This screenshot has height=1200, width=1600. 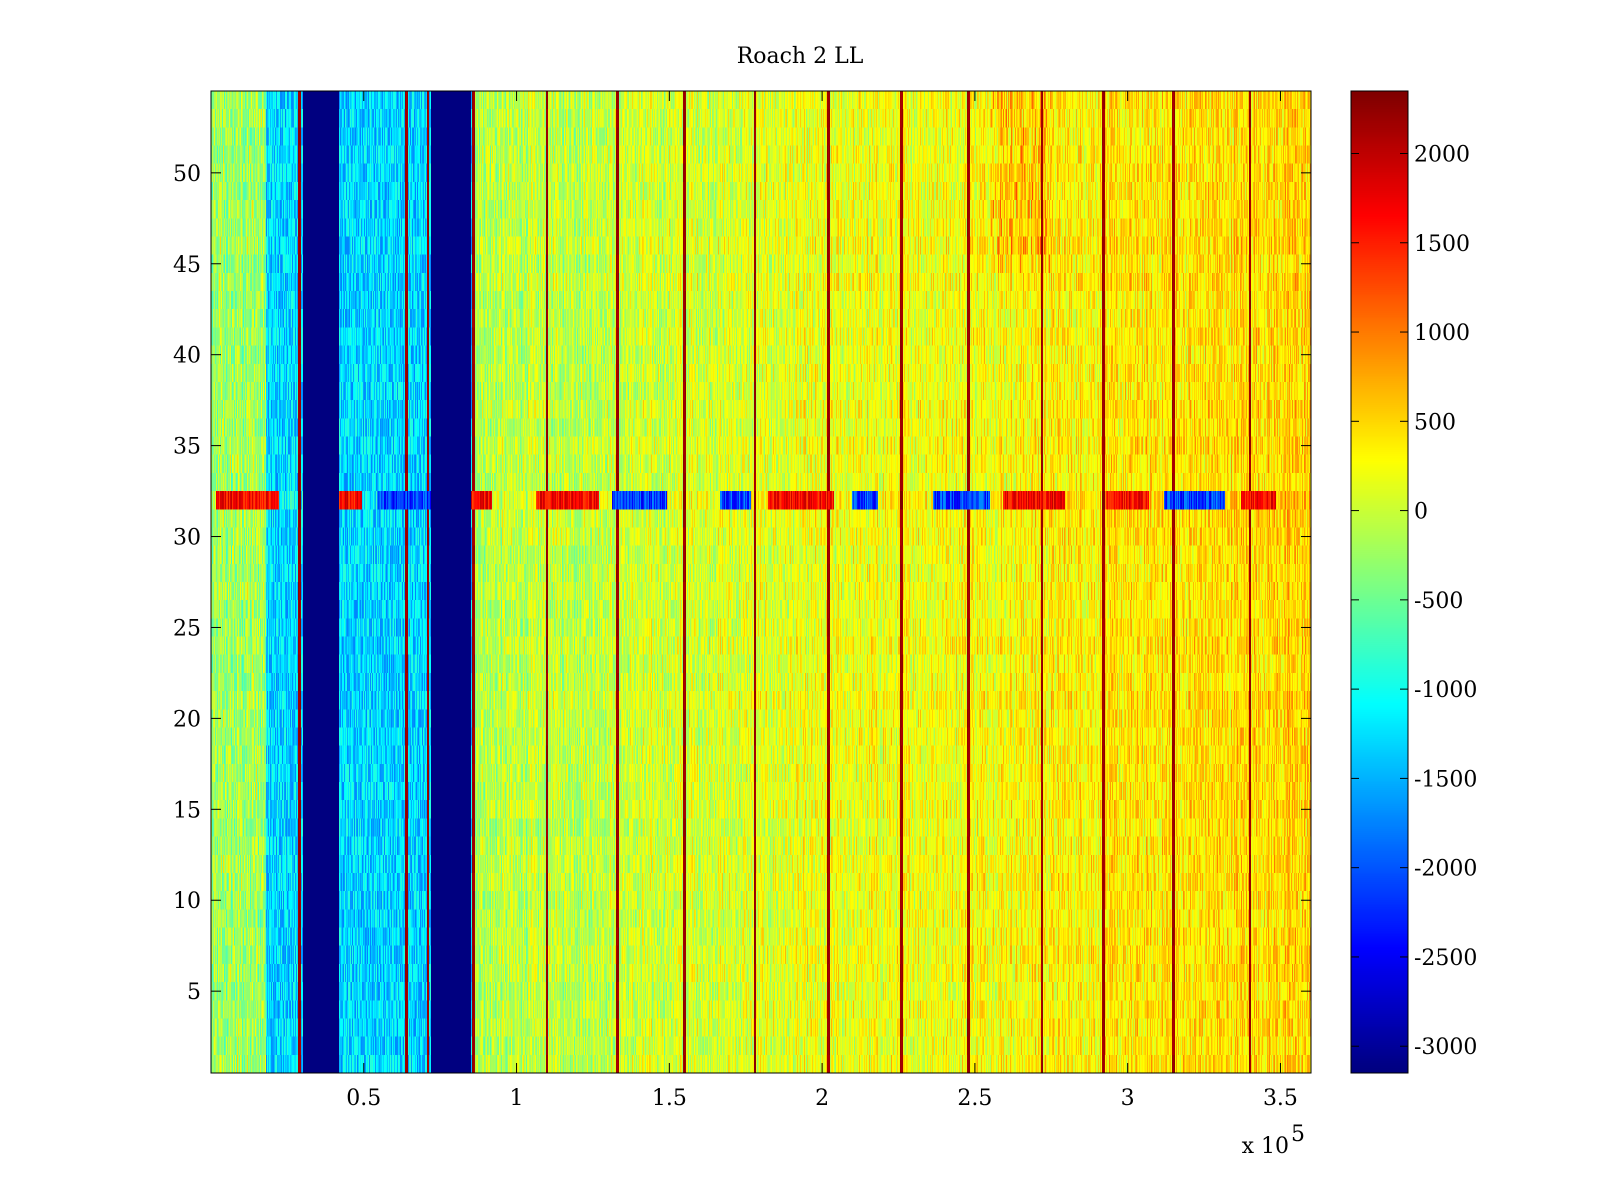 I want to click on y-tick-label: 45, so click(x=187, y=265).